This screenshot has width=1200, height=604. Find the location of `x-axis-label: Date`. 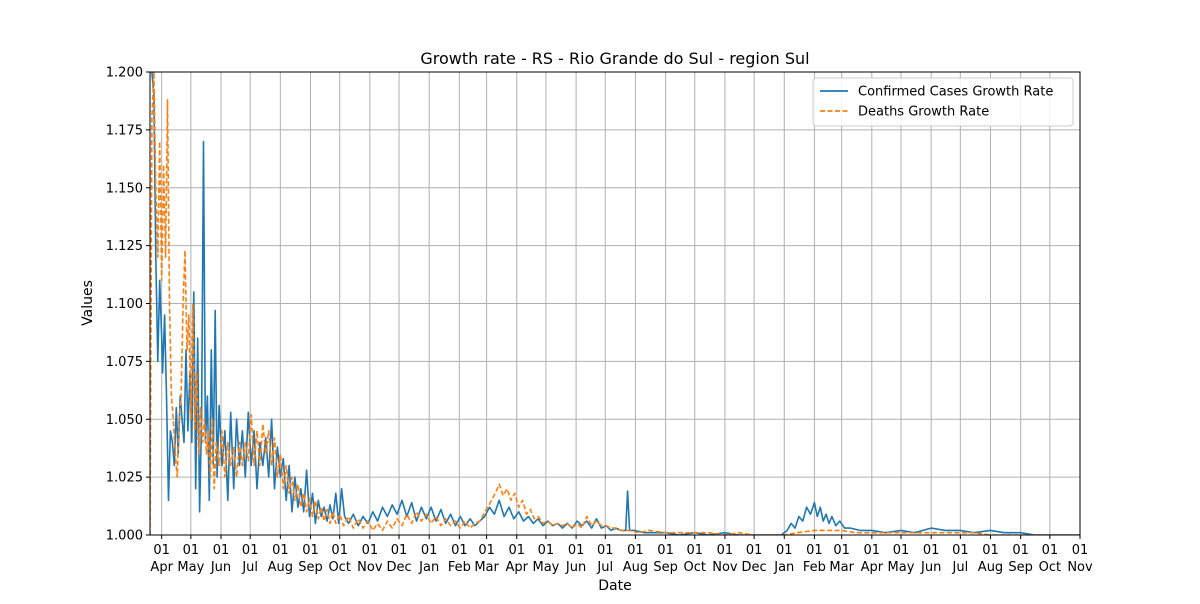

x-axis-label: Date is located at coordinates (614, 586).